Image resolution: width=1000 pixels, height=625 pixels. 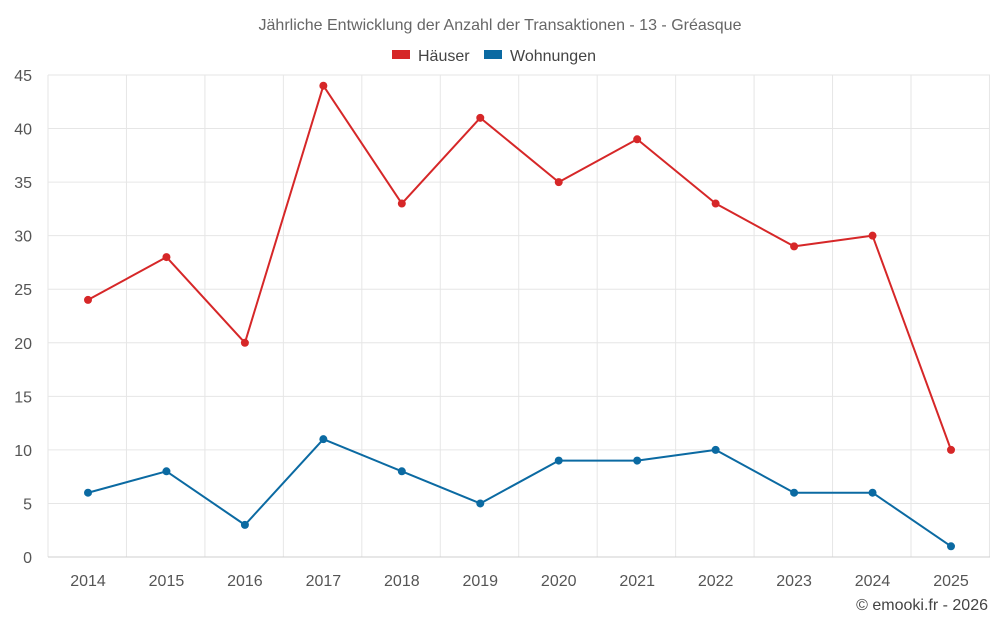 What do you see at coordinates (480, 581) in the screenshot?
I see `x-tick-label: 2019` at bounding box center [480, 581].